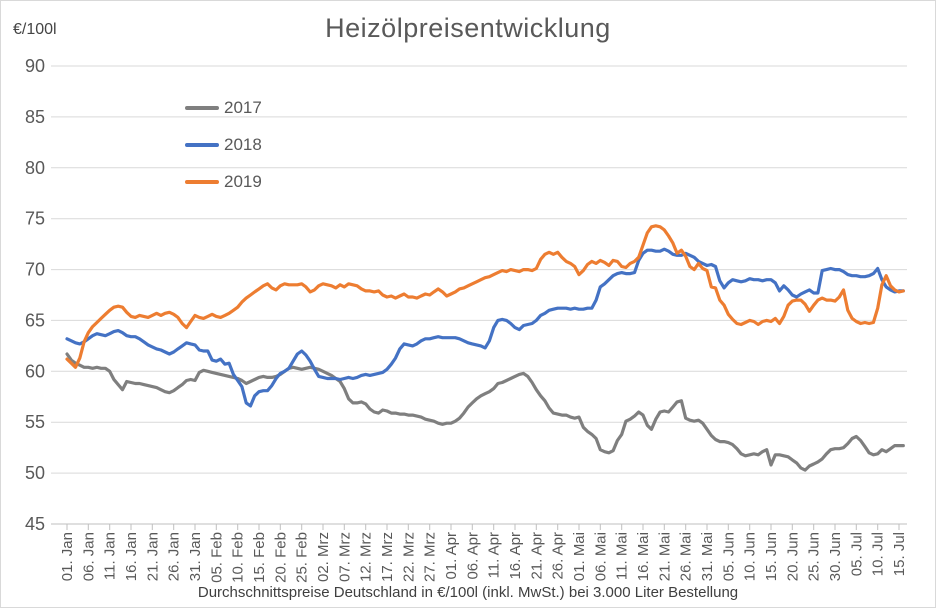 This screenshot has width=936, height=608. Describe the element at coordinates (792, 556) in the screenshot. I see `x-tick-label: 20. Jun` at that location.